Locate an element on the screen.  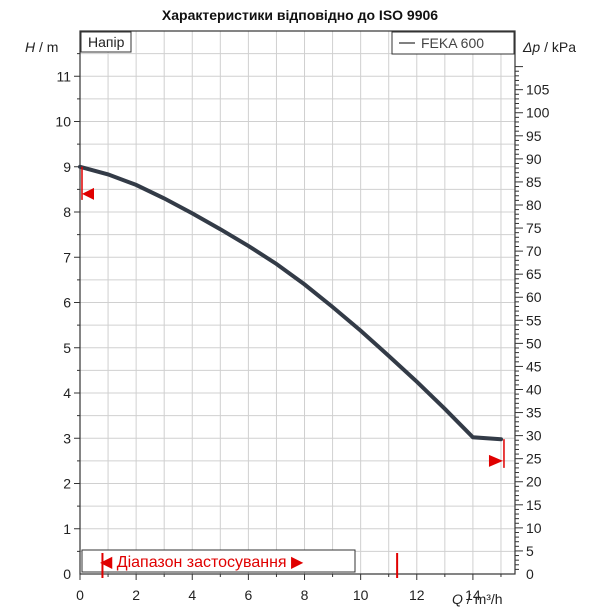
right-tick-label: 100 is located at coordinates (538, 113).